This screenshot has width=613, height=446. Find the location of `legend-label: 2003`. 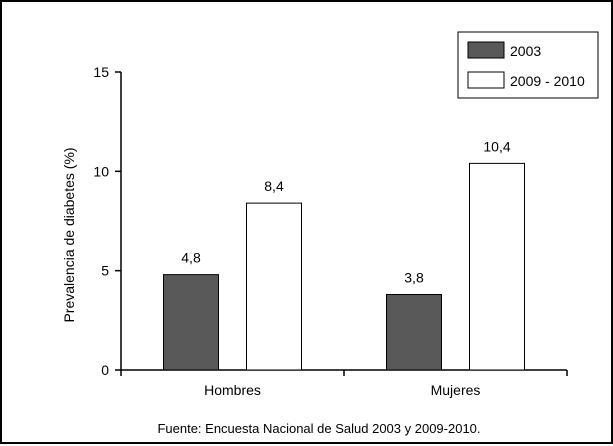

legend-label: 2003 is located at coordinates (525, 51).